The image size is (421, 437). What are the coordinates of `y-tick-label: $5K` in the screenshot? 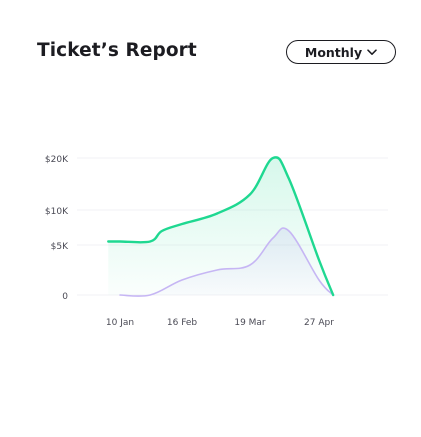 It's located at (60, 247).